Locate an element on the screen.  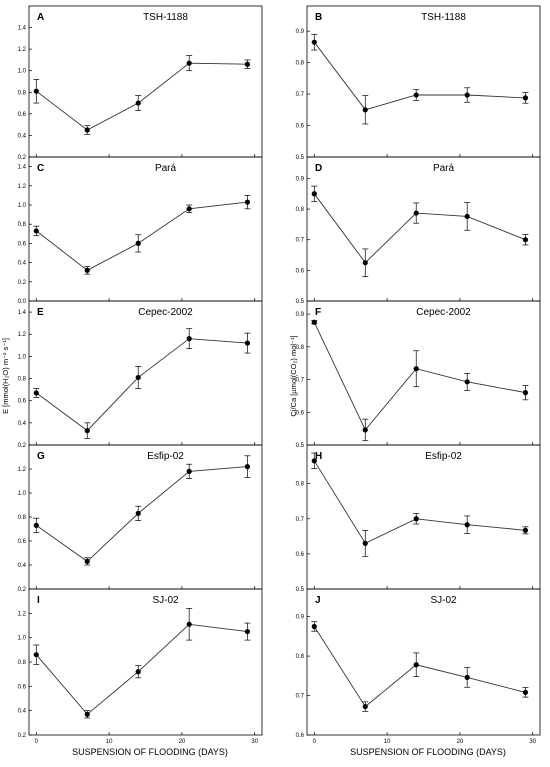
panel-title: Pará is located at coordinates (166, 168).